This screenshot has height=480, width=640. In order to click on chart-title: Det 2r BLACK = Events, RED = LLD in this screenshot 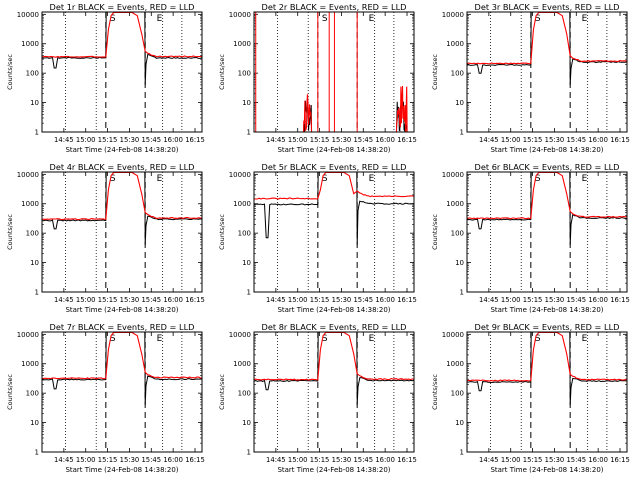, I will do `click(334, 7)`.